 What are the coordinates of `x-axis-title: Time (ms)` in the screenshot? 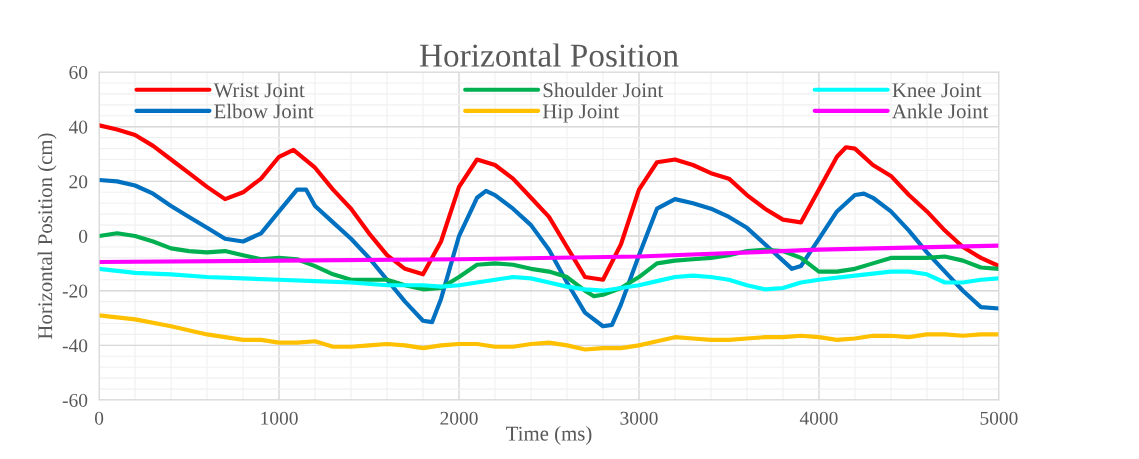 It's located at (549, 435).